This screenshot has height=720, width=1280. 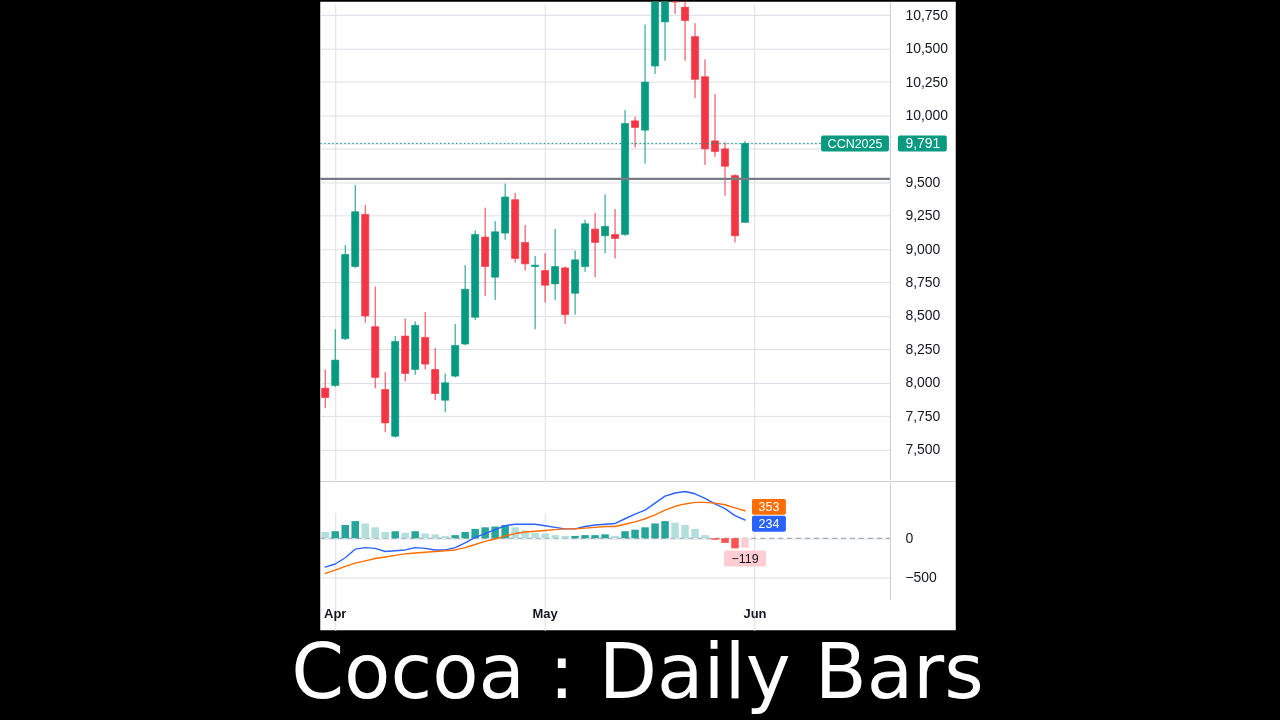 What do you see at coordinates (923, 348) in the screenshot?
I see `y-tick-label: 8,250` at bounding box center [923, 348].